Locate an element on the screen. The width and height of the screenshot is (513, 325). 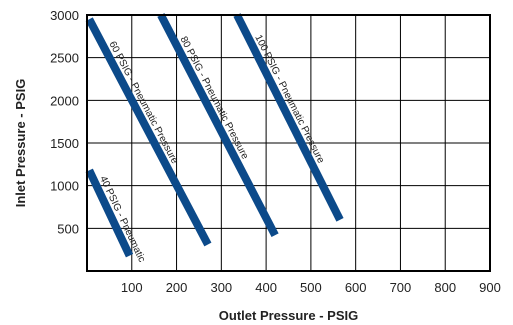
x-tick-label: 200 is located at coordinates (177, 287).